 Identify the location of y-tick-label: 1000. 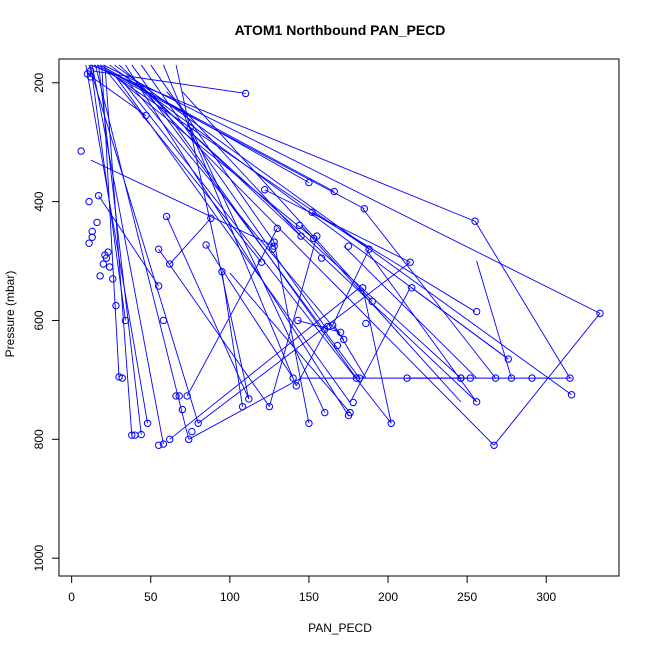
(39, 558).